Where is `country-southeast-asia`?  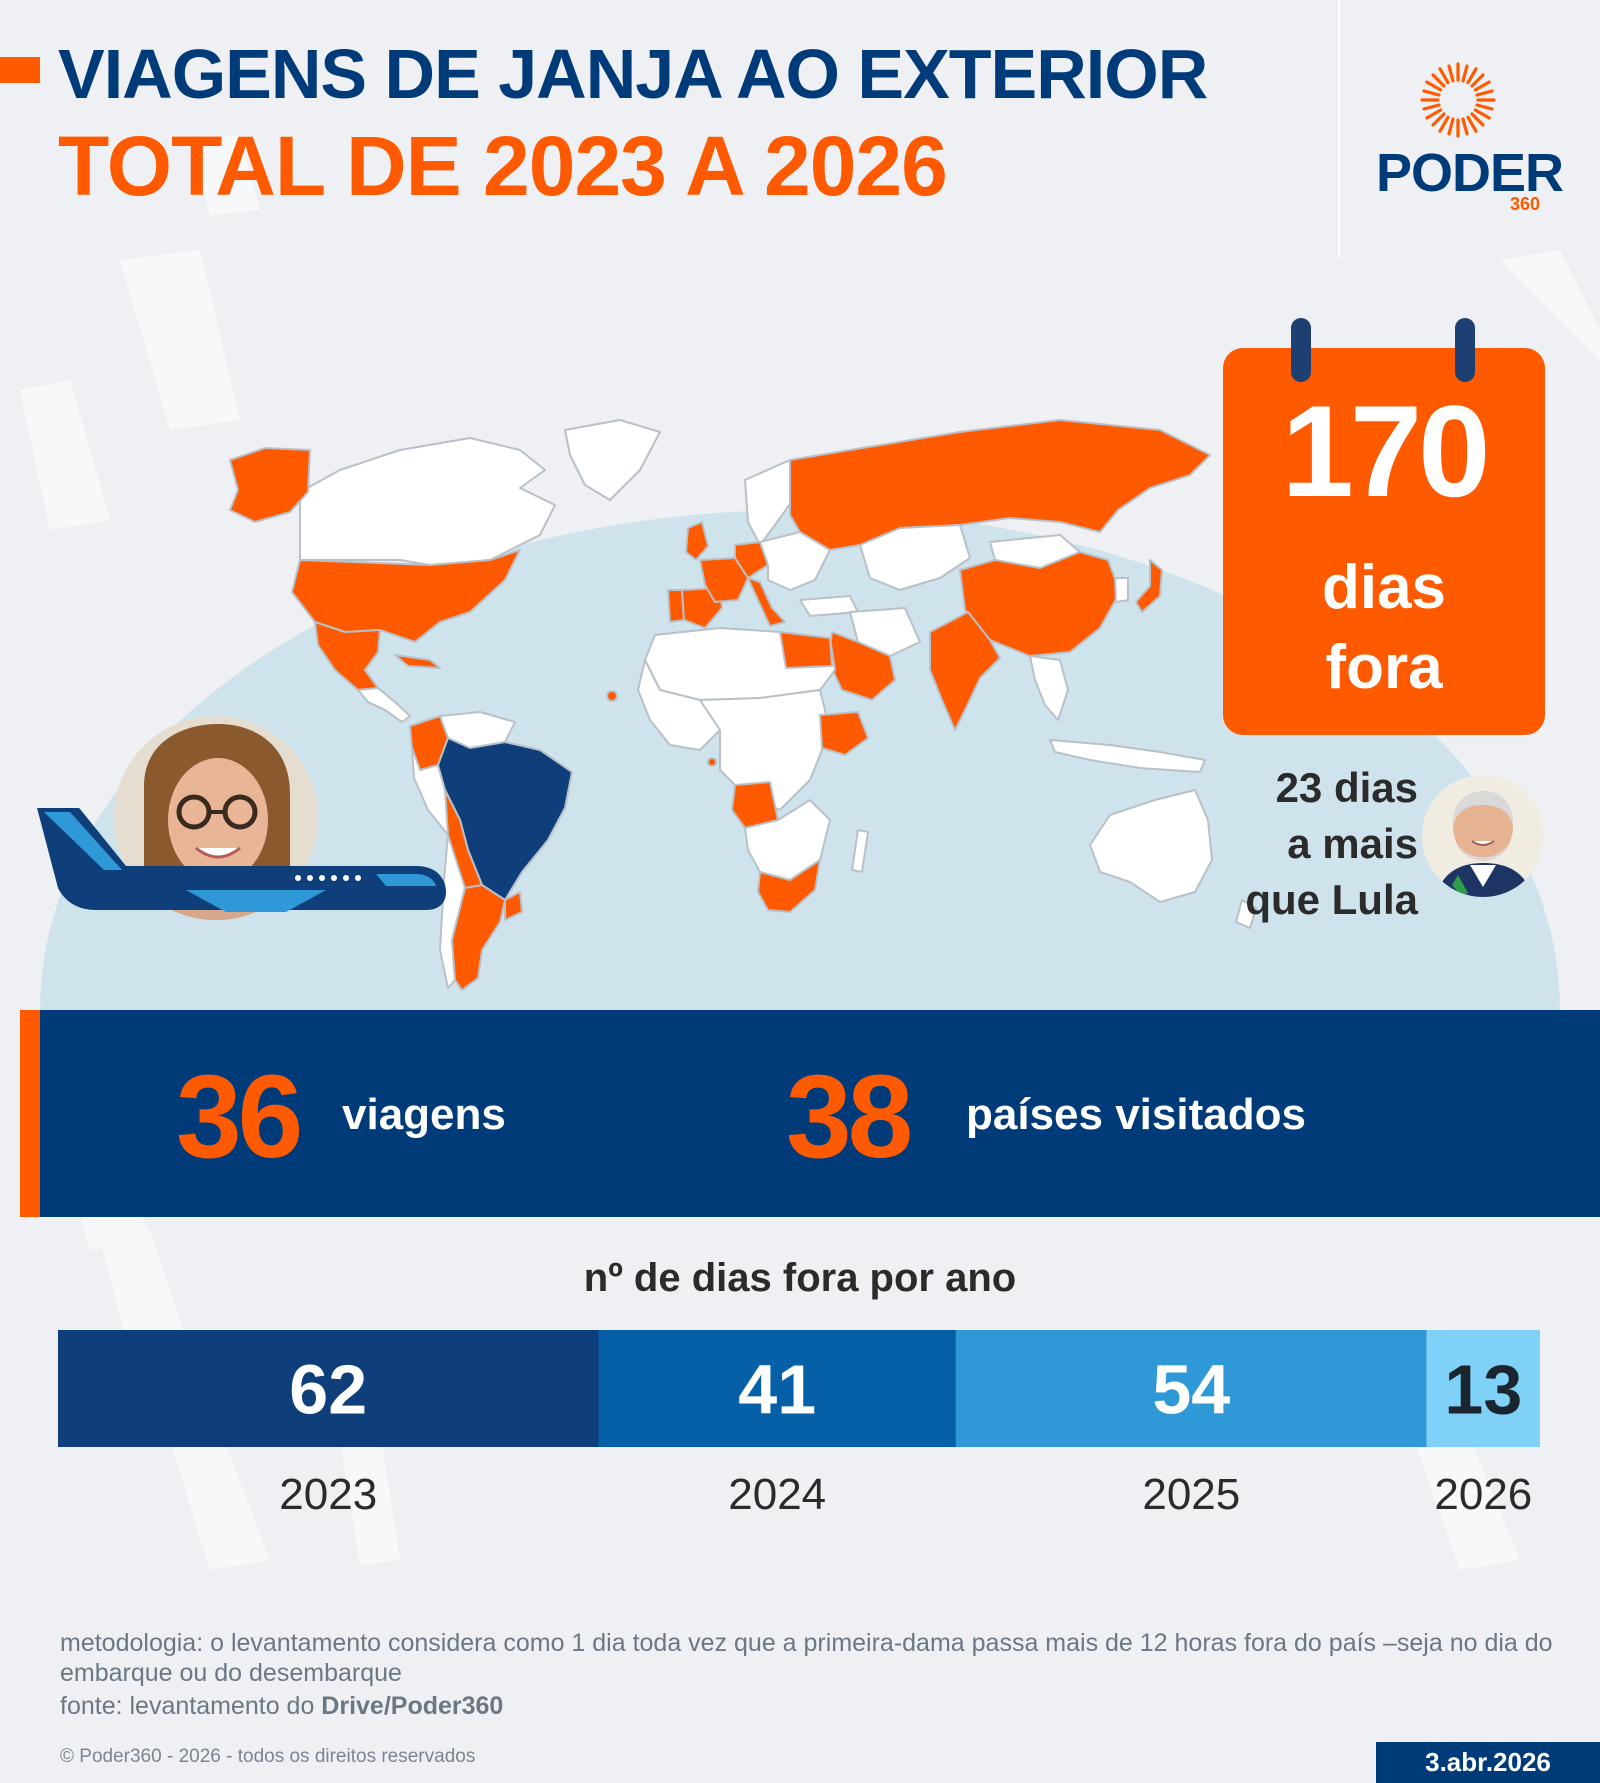
country-southeast-asia is located at coordinates (1049, 688).